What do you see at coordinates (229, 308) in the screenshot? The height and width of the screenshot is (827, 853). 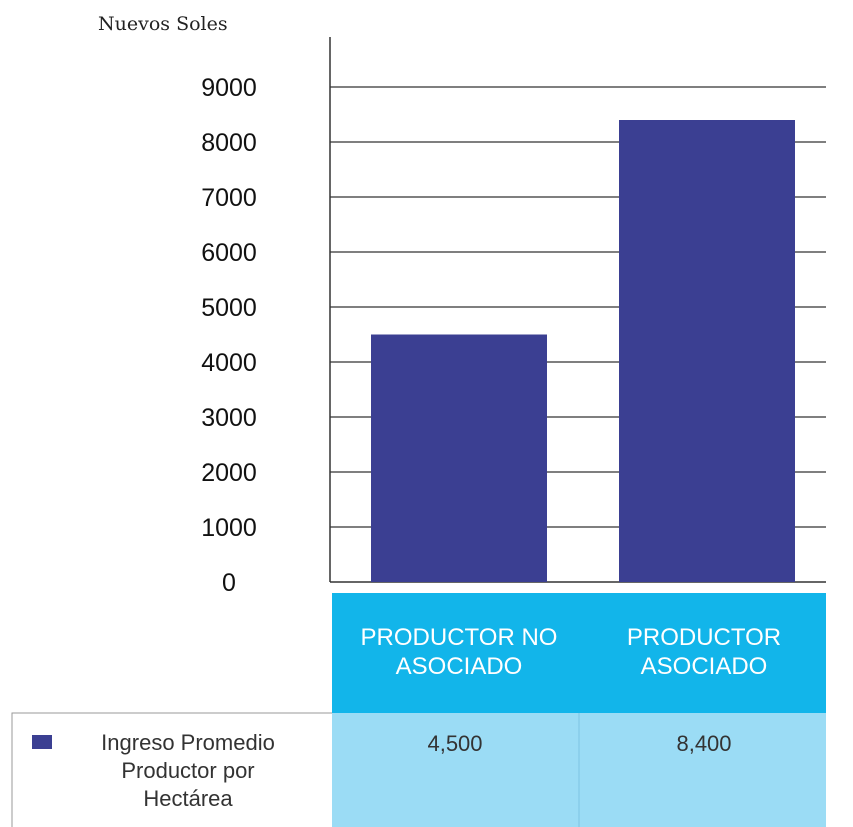 I see `y-tick-label: 5000` at bounding box center [229, 308].